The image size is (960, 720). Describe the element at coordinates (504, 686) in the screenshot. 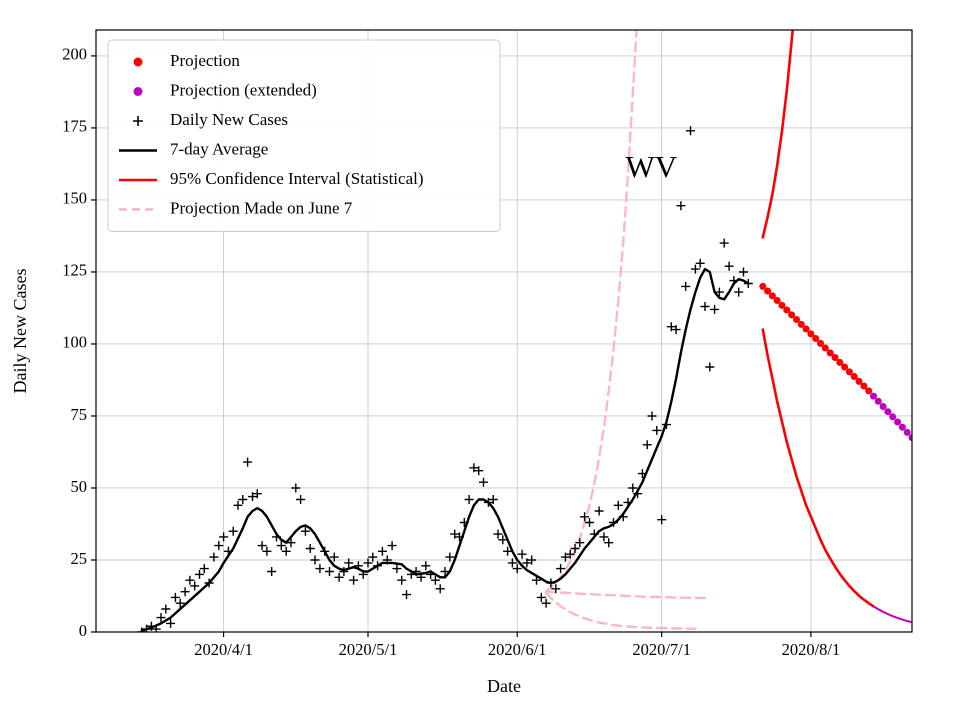

I see `x-axis-label: Date` at that location.